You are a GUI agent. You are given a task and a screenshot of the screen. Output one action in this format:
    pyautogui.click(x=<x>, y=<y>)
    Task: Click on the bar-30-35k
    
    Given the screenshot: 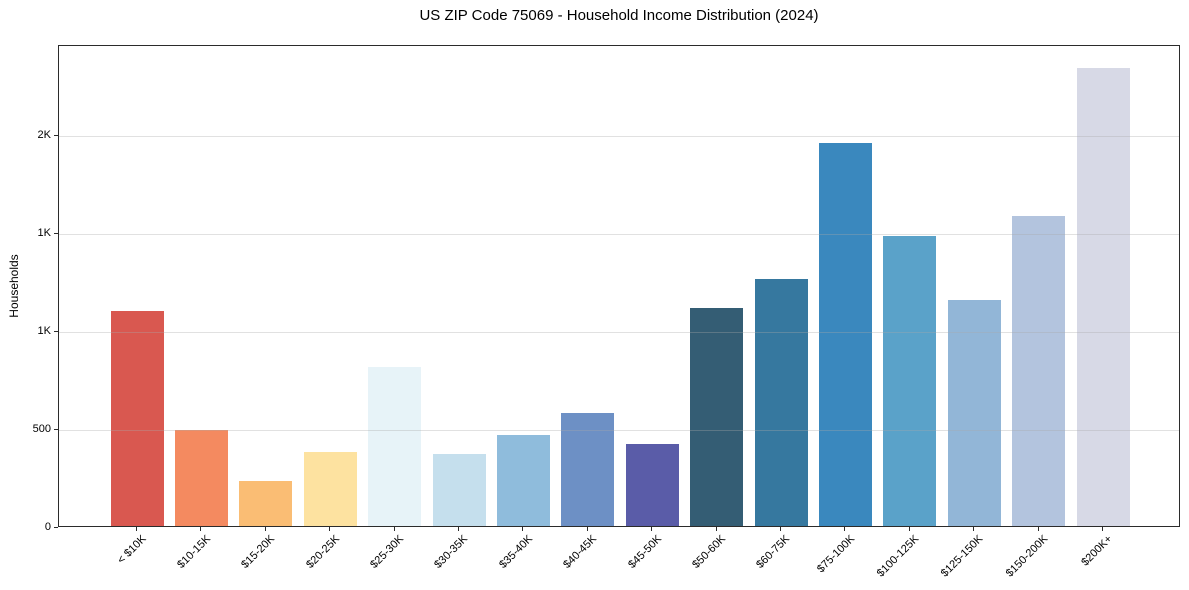 What is the action you would take?
    pyautogui.click(x=459, y=489)
    